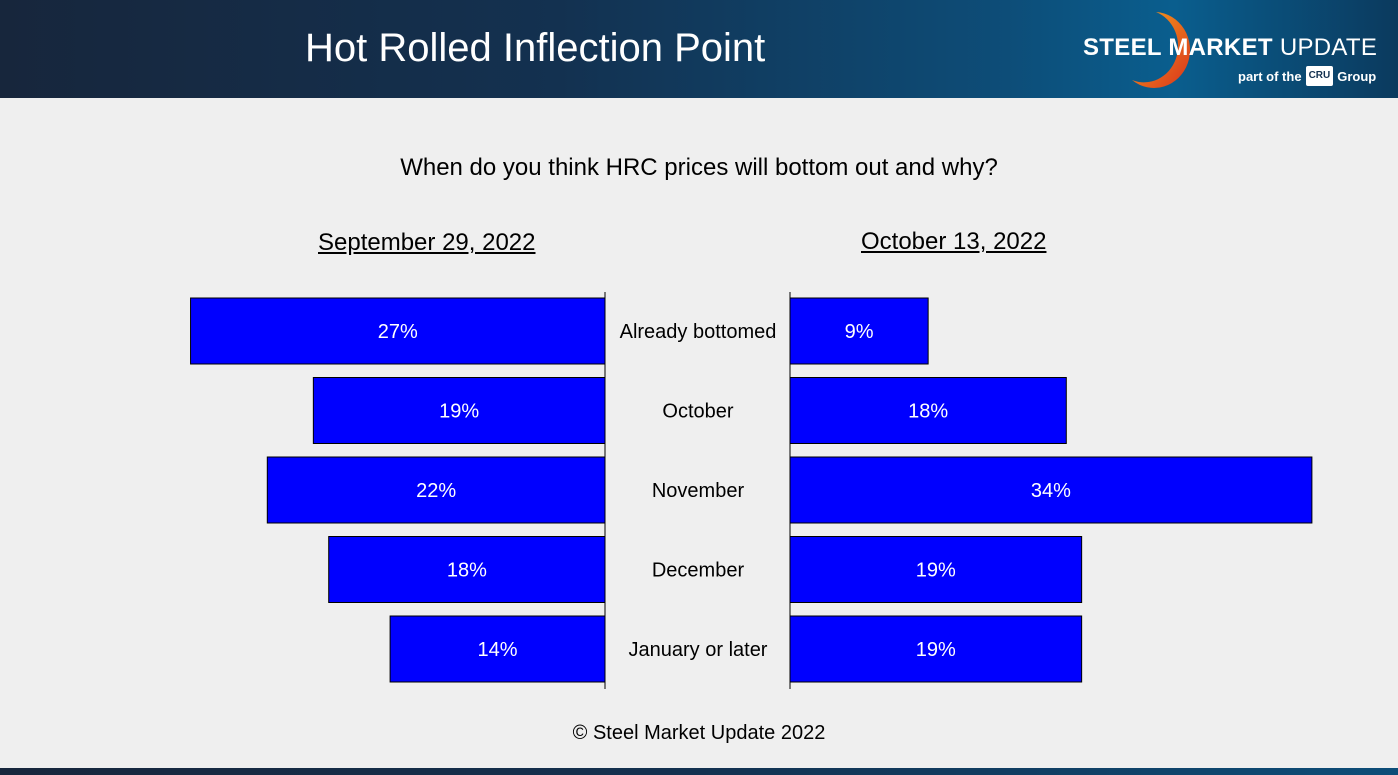  I want to click on right-panel-title: October 13, 2022, so click(954, 241).